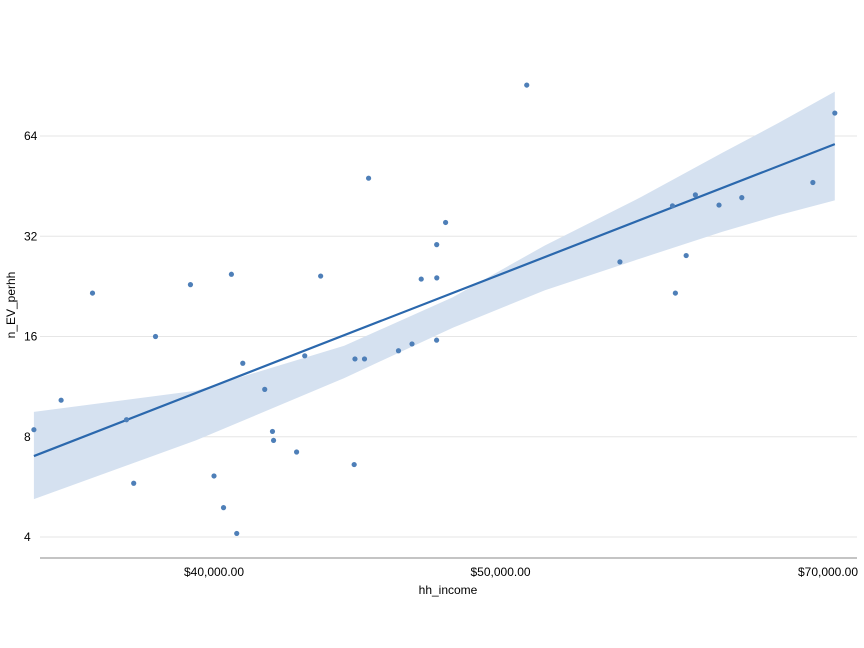  What do you see at coordinates (448, 590) in the screenshot?
I see `x-axis-title: hh_income` at bounding box center [448, 590].